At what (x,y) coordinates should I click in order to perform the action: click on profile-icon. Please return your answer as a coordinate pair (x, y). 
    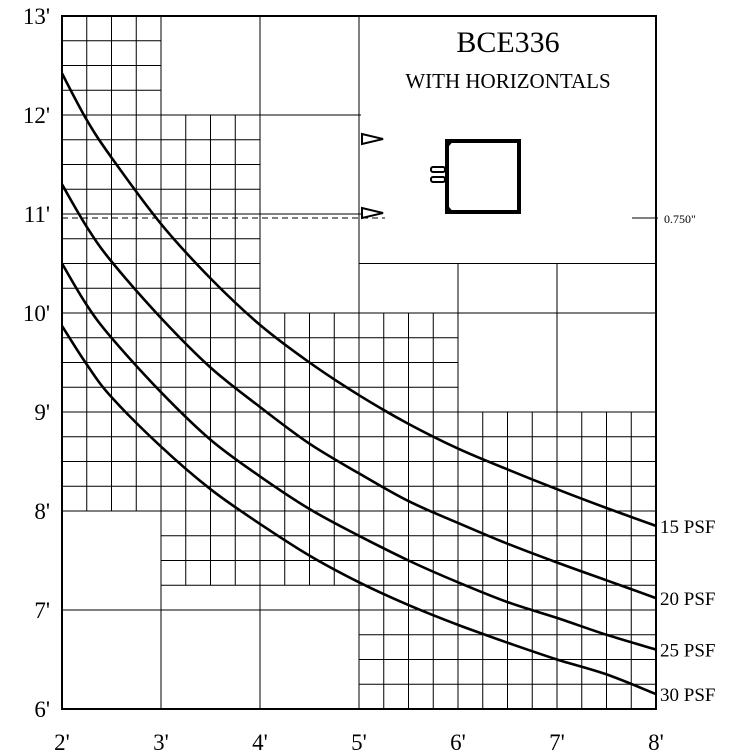
    Looking at the image, I should click on (475, 176).